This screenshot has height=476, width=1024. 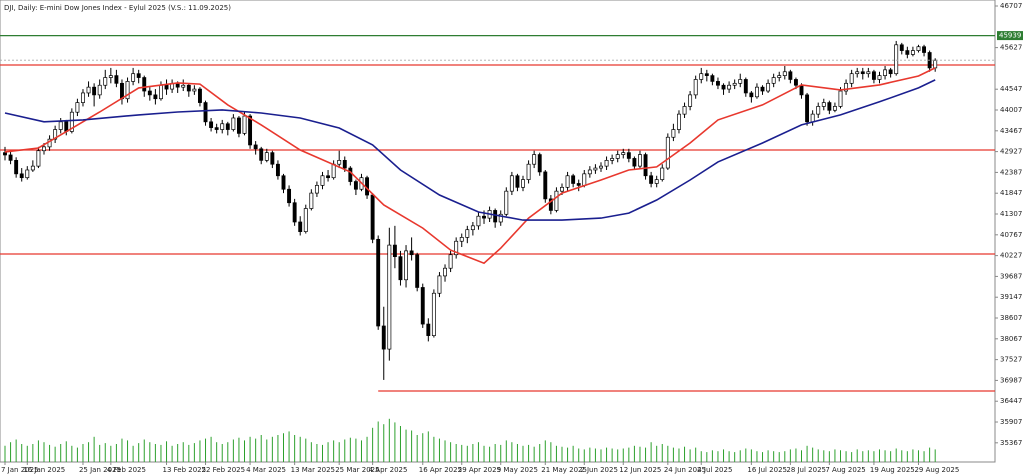 I want to click on x-tick-label: 13 Feb 2025, so click(x=185, y=470).